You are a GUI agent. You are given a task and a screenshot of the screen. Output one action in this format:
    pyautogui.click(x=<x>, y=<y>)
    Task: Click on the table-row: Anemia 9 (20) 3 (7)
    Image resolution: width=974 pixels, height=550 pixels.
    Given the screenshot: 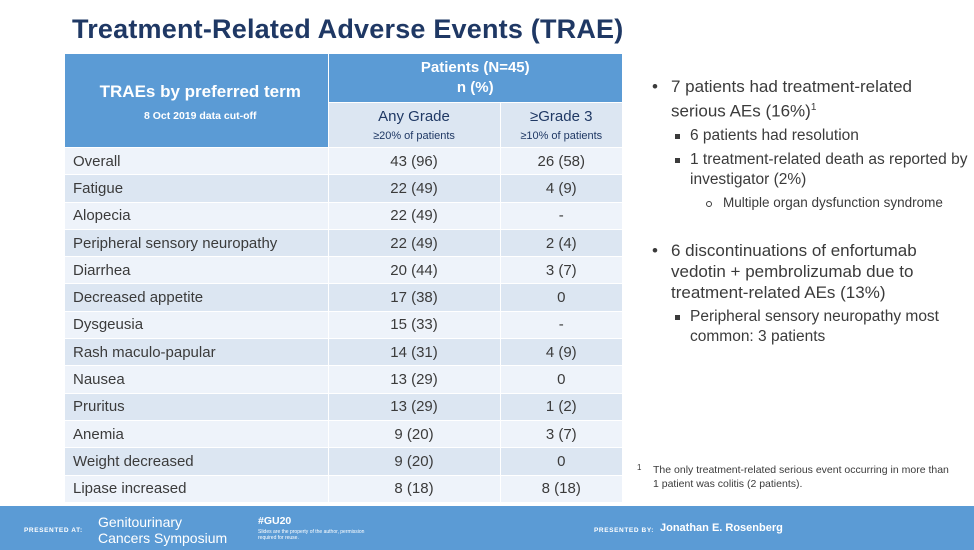 What is the action you would take?
    pyautogui.click(x=344, y=433)
    